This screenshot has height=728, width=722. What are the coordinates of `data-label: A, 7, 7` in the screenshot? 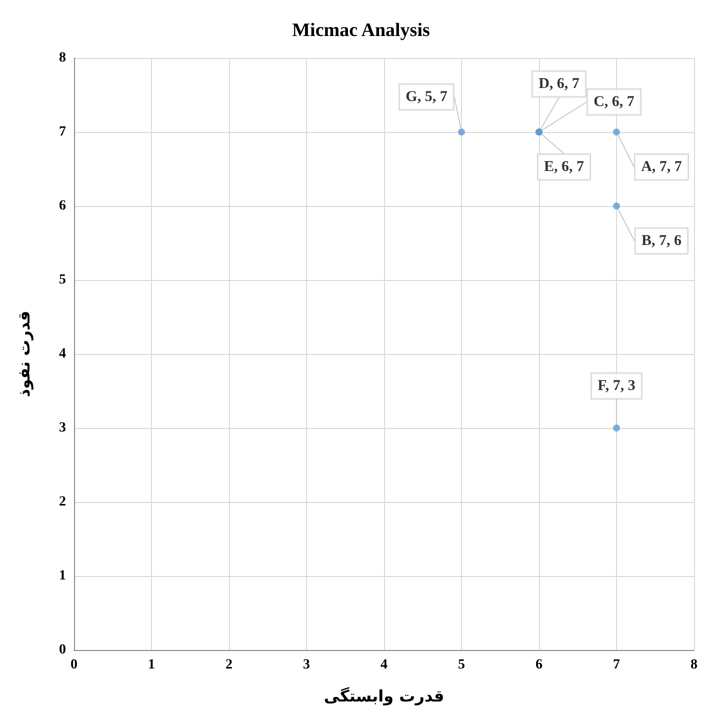 It's located at (661, 167).